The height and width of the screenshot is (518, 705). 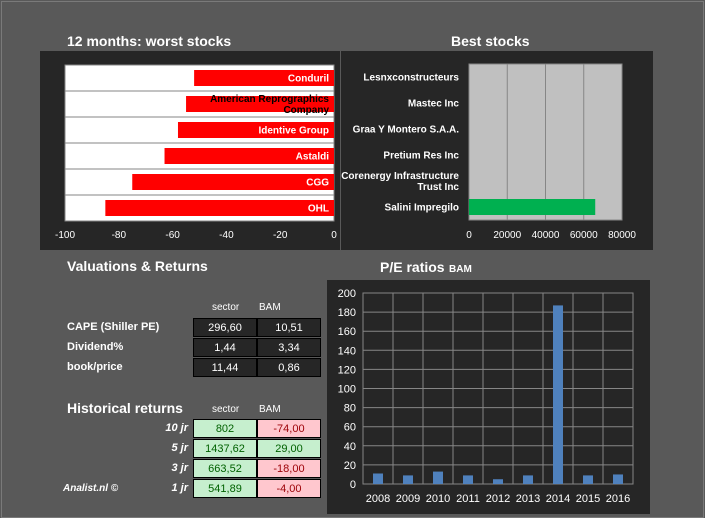 I want to click on credit-label: Analist.nl ©, so click(x=91, y=488).